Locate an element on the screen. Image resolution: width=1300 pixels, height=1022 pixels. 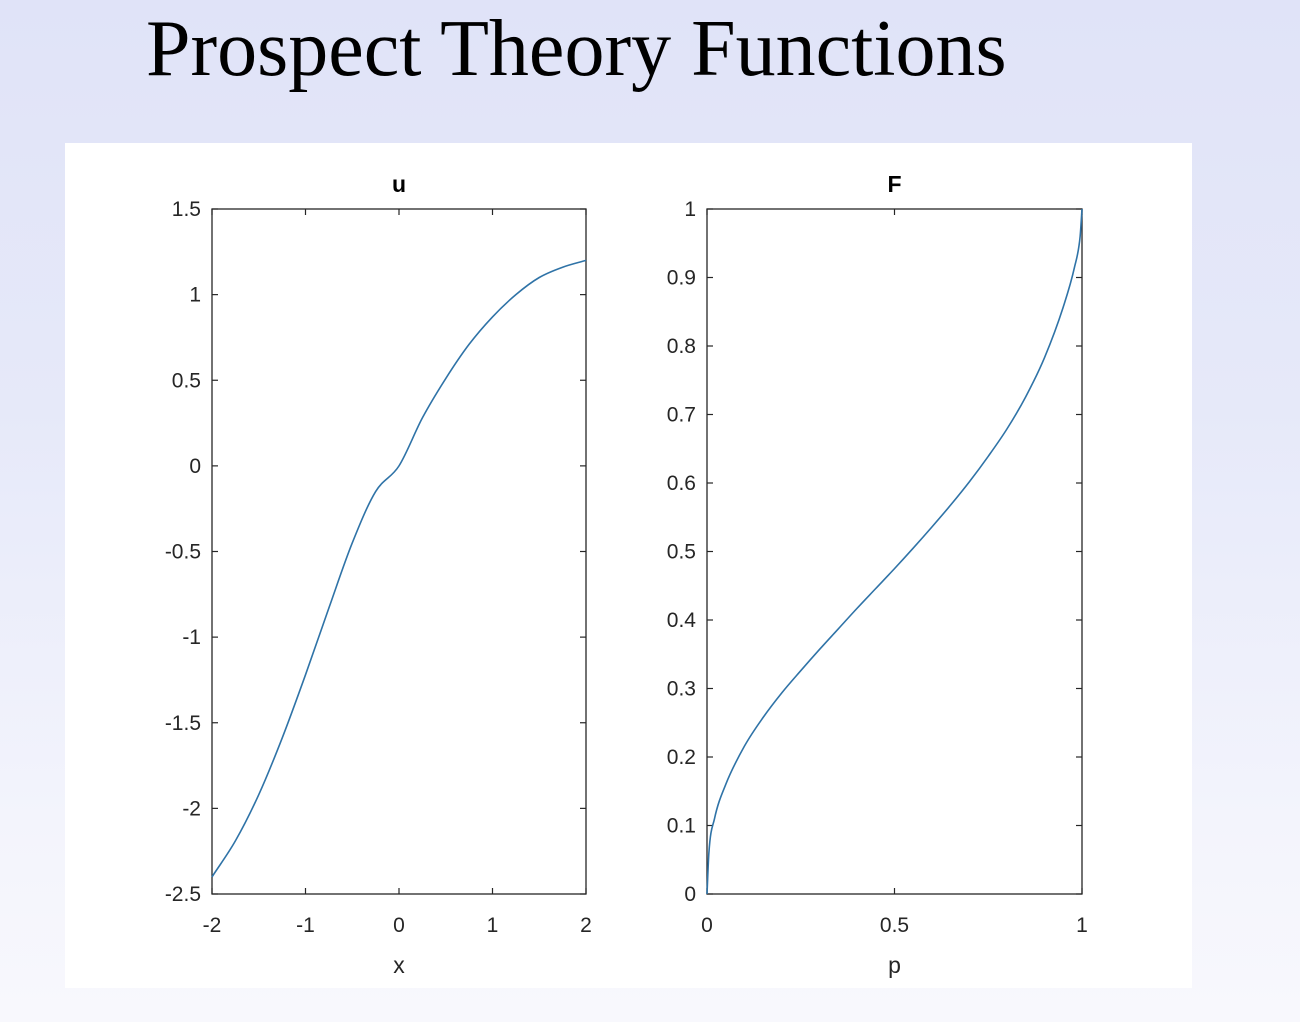
y-tick-label: -2 is located at coordinates (191, 808).